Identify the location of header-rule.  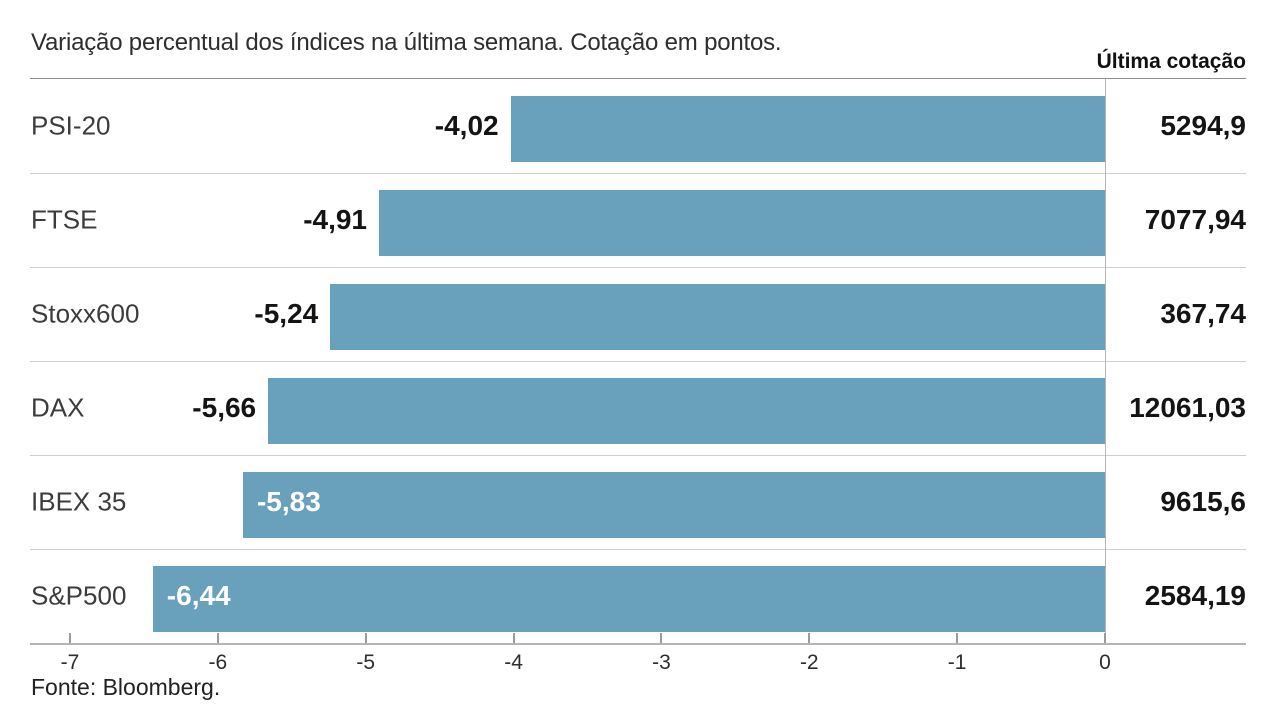
(638, 78).